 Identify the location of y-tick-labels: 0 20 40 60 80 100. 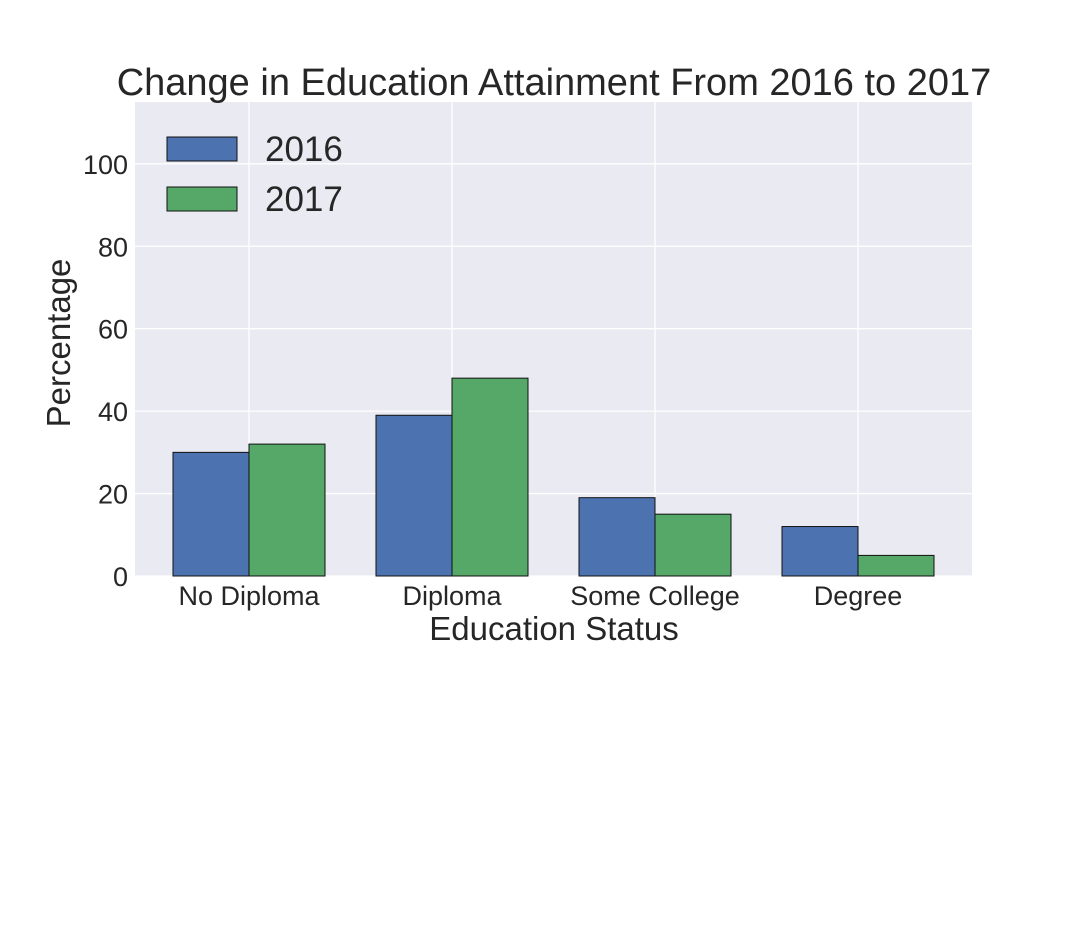
(105, 371).